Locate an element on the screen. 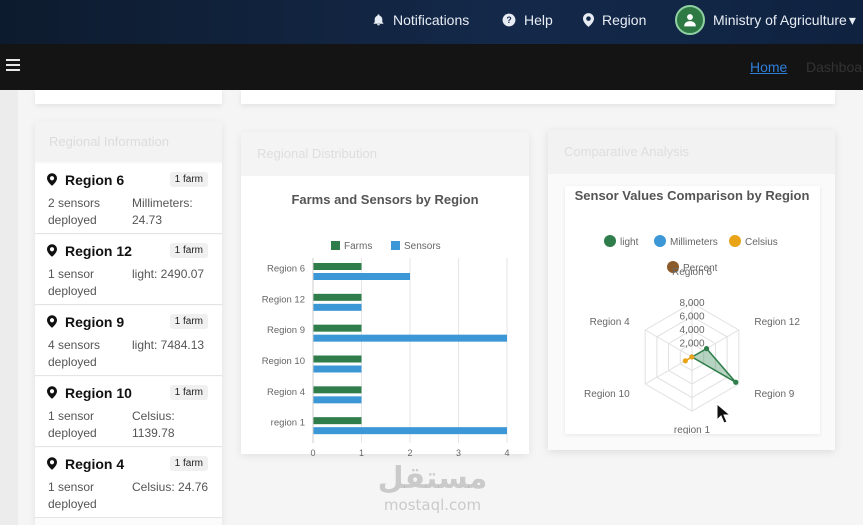  r-tick-label: 8,000 is located at coordinates (691, 303).